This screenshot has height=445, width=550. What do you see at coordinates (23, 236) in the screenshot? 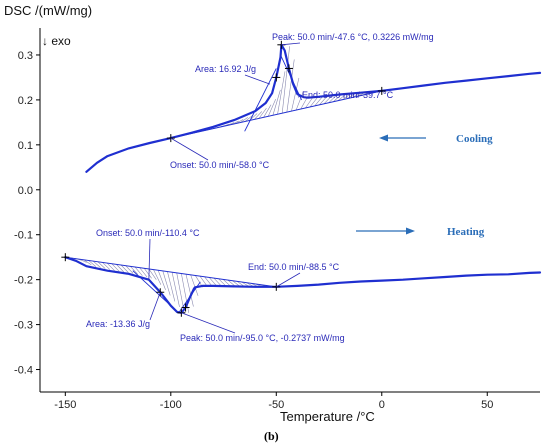
I see `y-tick-label: -0.1` at bounding box center [23, 236].